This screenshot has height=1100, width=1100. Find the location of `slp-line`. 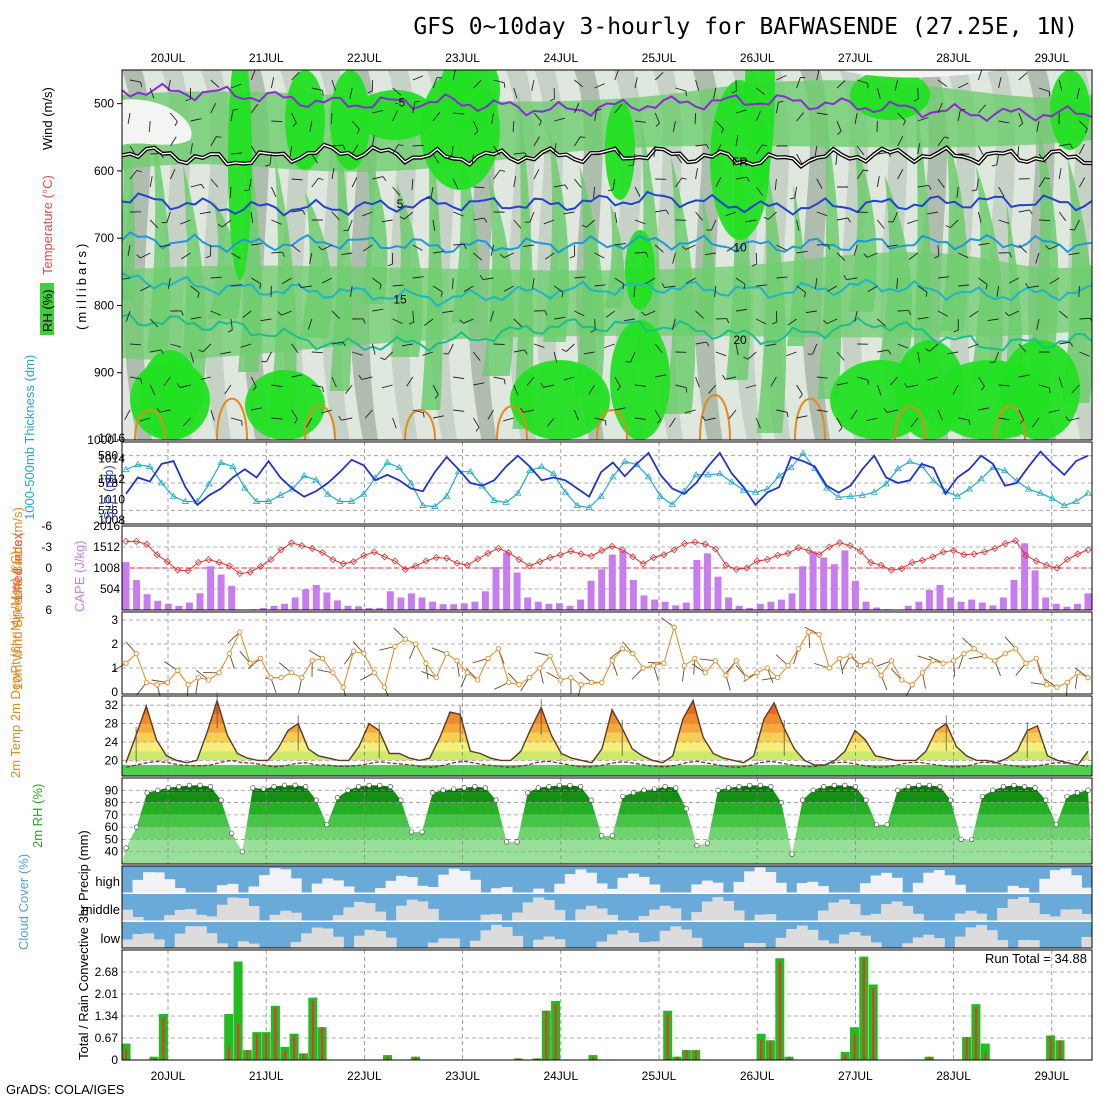

slp-line is located at coordinates (607, 480).